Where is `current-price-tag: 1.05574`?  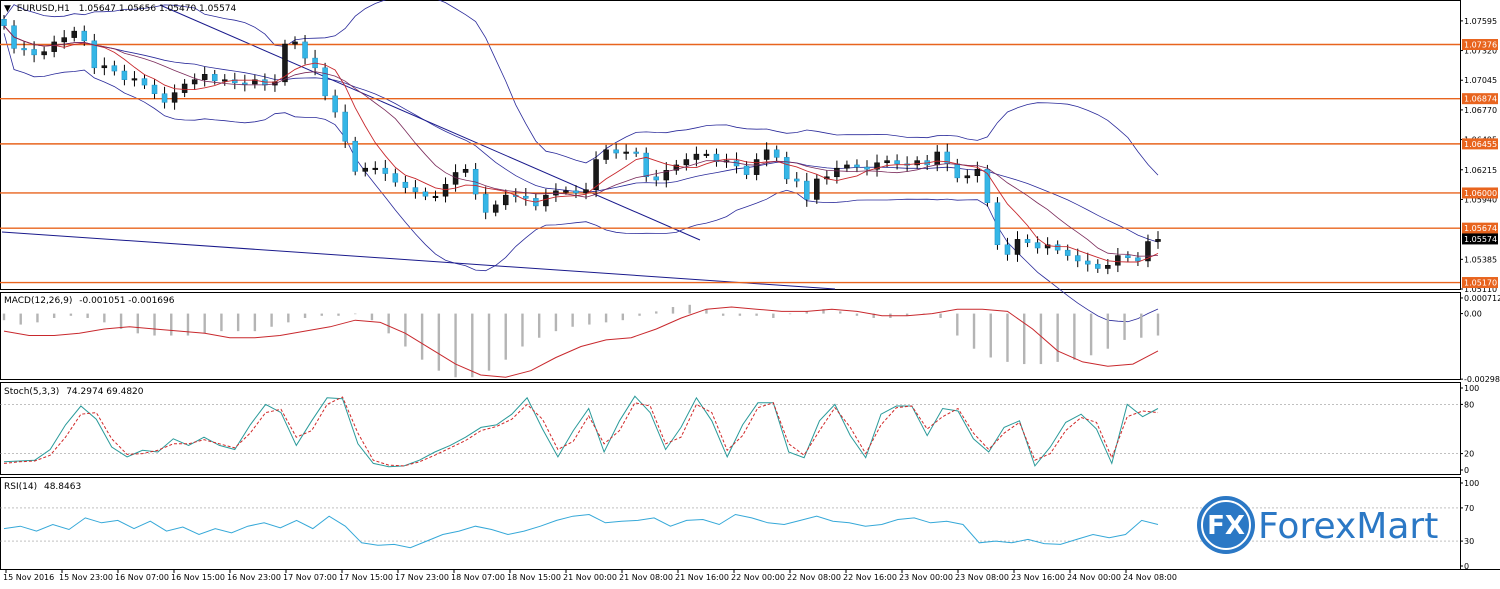
current-price-tag: 1.05574 is located at coordinates (1480, 239).